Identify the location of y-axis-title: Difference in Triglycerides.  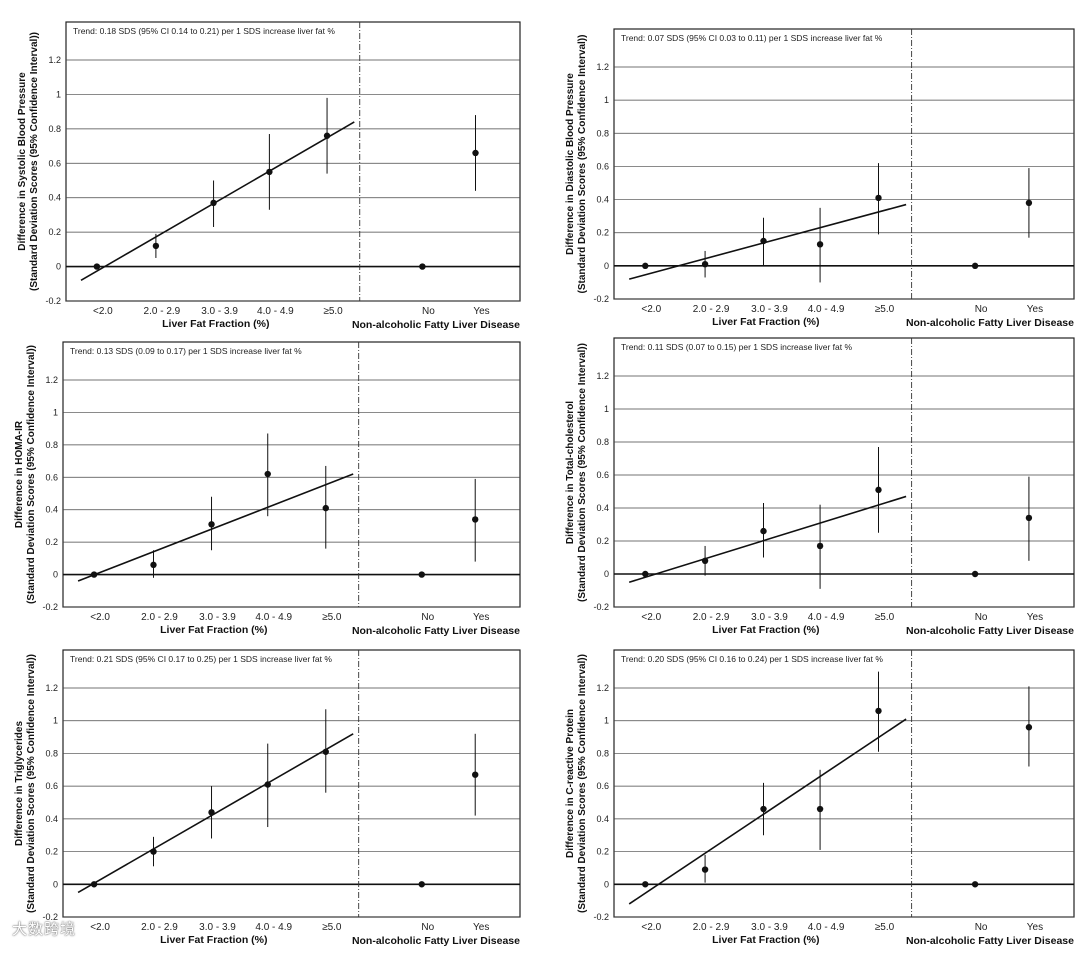
(19, 783).